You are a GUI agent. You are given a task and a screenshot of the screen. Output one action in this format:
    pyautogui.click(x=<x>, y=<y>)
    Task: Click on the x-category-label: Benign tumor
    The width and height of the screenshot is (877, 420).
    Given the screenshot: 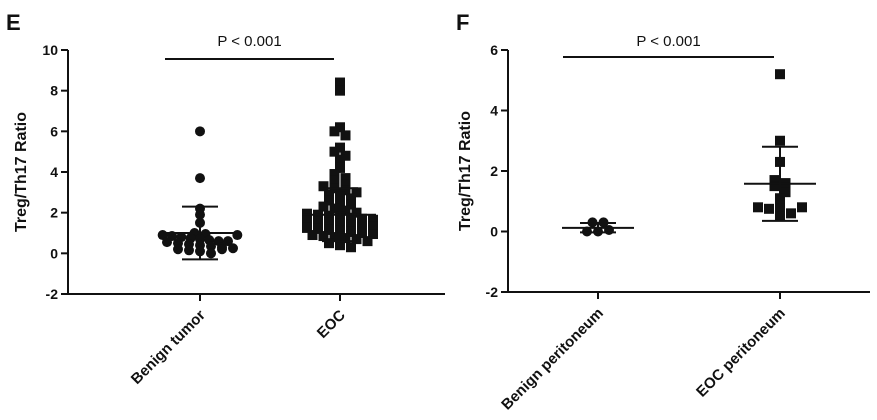 What is the action you would take?
    pyautogui.click(x=168, y=347)
    